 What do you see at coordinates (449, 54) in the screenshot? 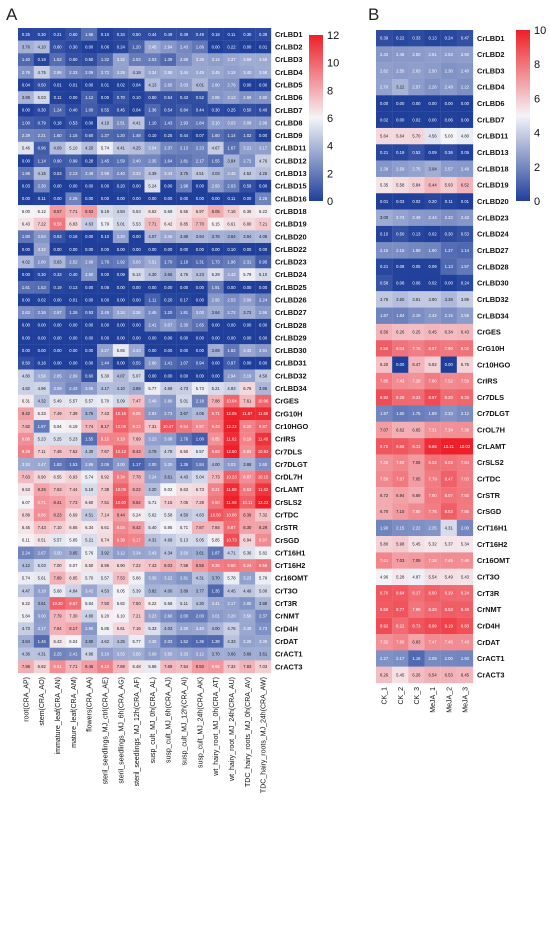
I see `cell-value-label: 2.53` at bounding box center [449, 54].